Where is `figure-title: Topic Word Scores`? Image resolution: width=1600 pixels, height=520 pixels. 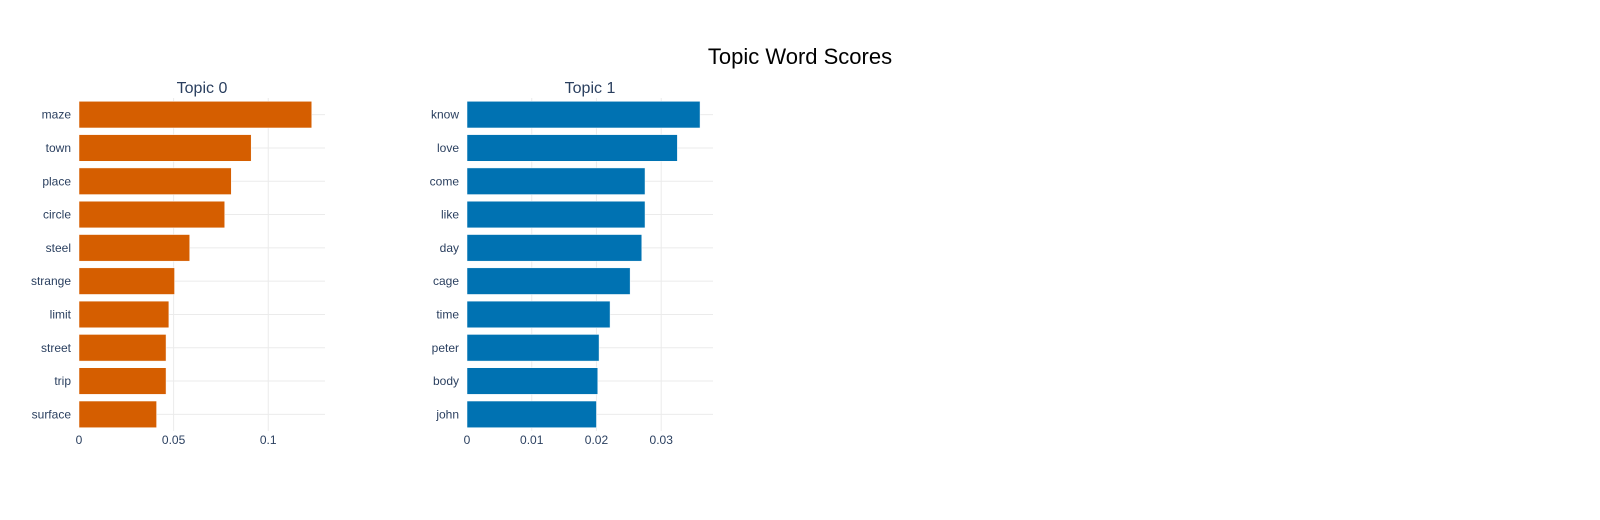 figure-title: Topic Word Scores is located at coordinates (800, 56).